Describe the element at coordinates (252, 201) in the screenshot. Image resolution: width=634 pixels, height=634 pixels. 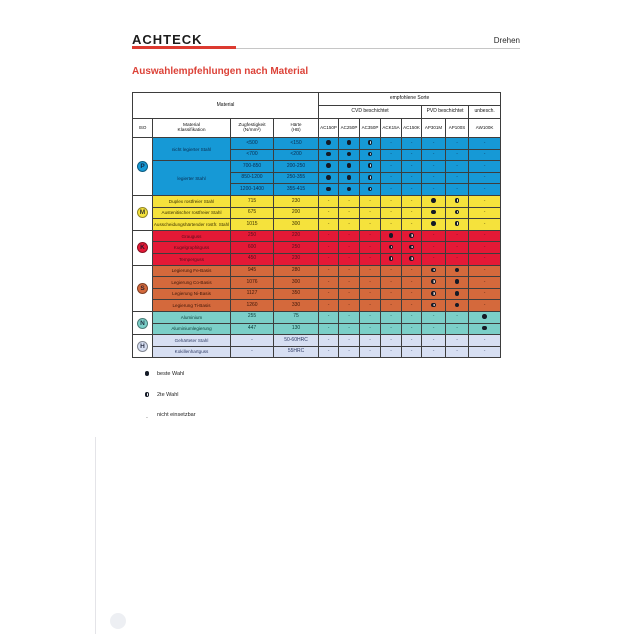
I see `zugfestigkeit-cell: 715` at that location.